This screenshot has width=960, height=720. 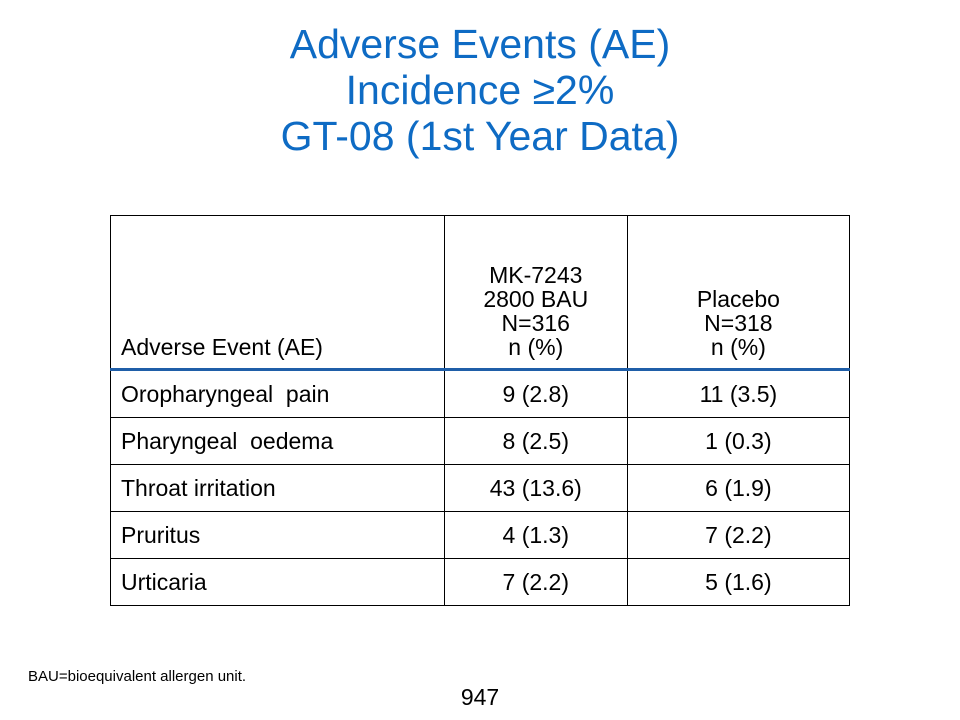 I want to click on cell-placebo: 5 (1.6), so click(x=738, y=582).